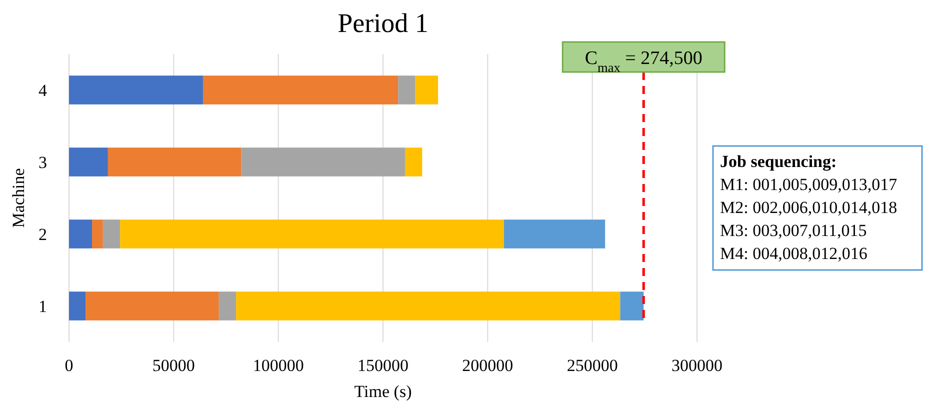 Image resolution: width=930 pixels, height=406 pixels. Describe the element at coordinates (809, 207) in the screenshot. I see `text: M2: 002,006,010,014,018` at that location.